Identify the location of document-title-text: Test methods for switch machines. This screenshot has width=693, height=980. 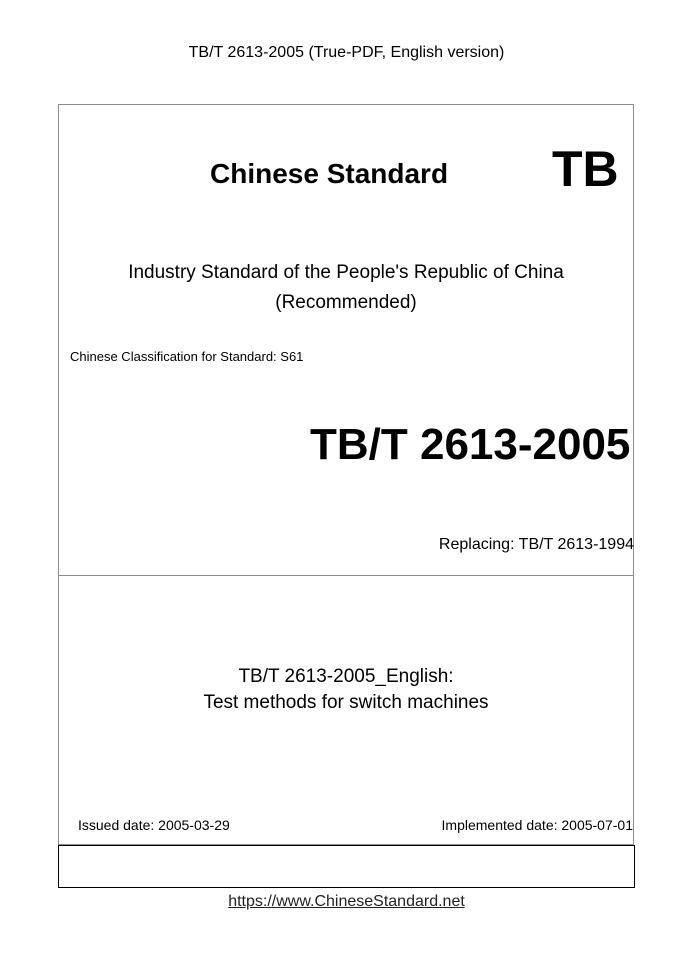
(346, 702).